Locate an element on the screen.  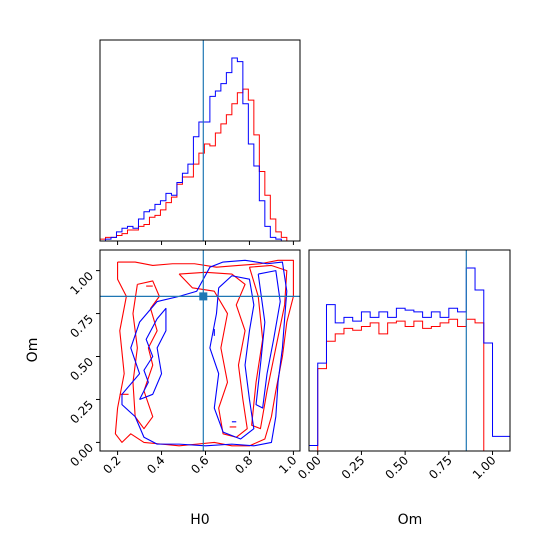
hist-om-blue-run-step is located at coordinates (409, 359).